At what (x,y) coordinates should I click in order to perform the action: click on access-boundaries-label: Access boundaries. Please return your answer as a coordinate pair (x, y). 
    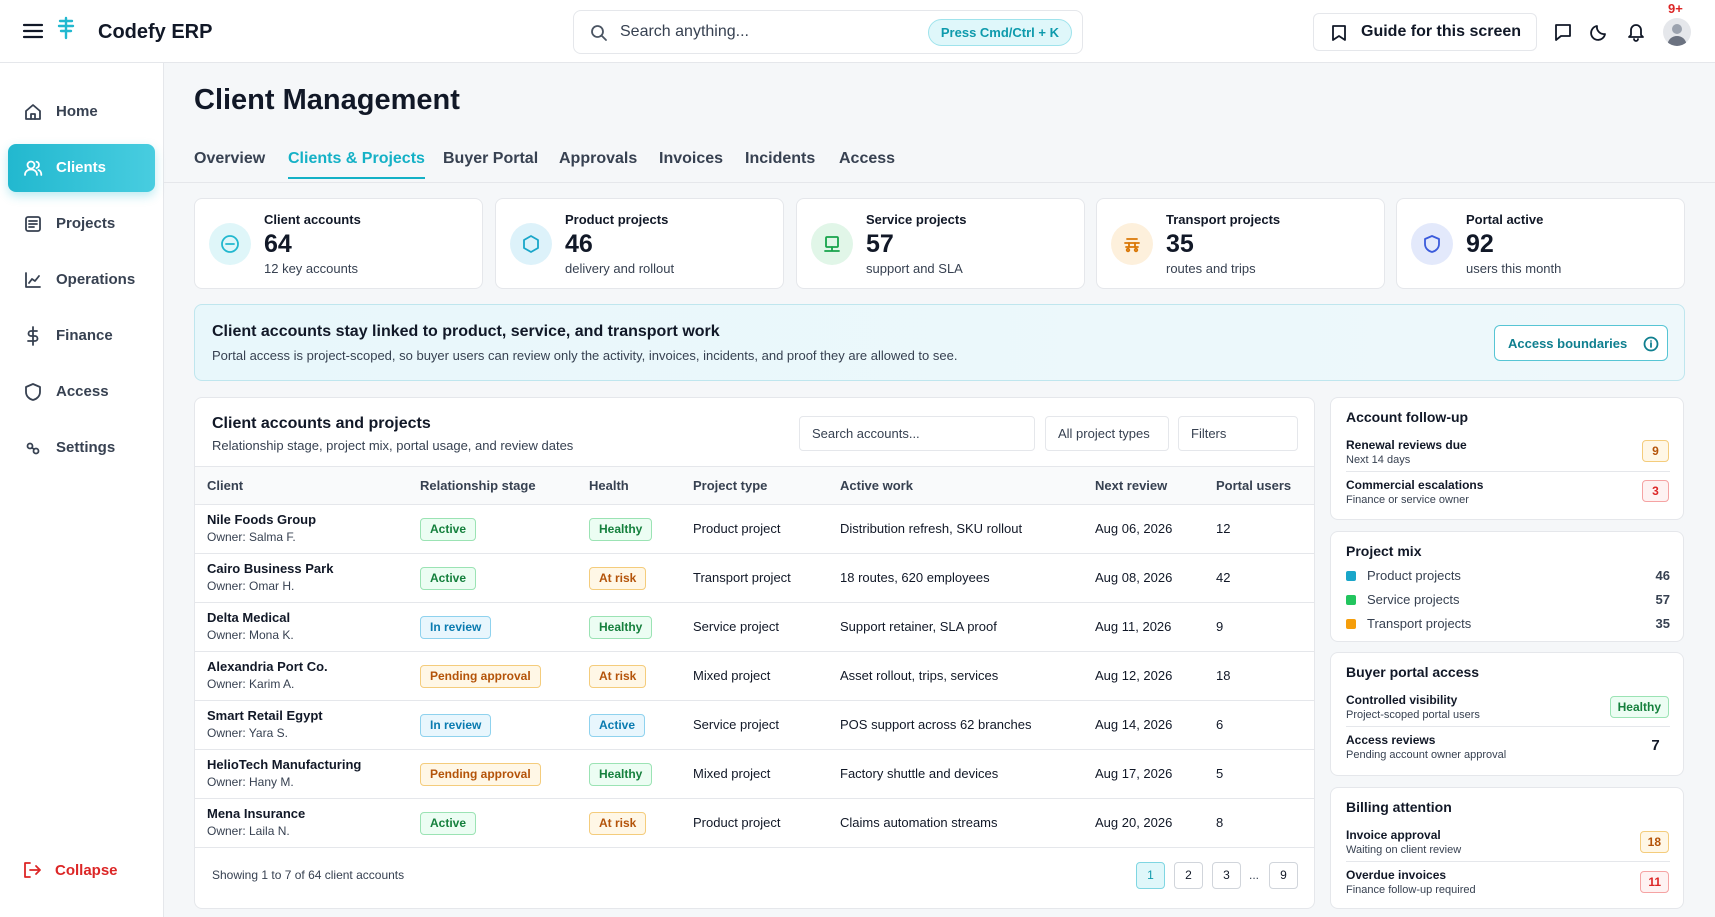
    Looking at the image, I should click on (1568, 343).